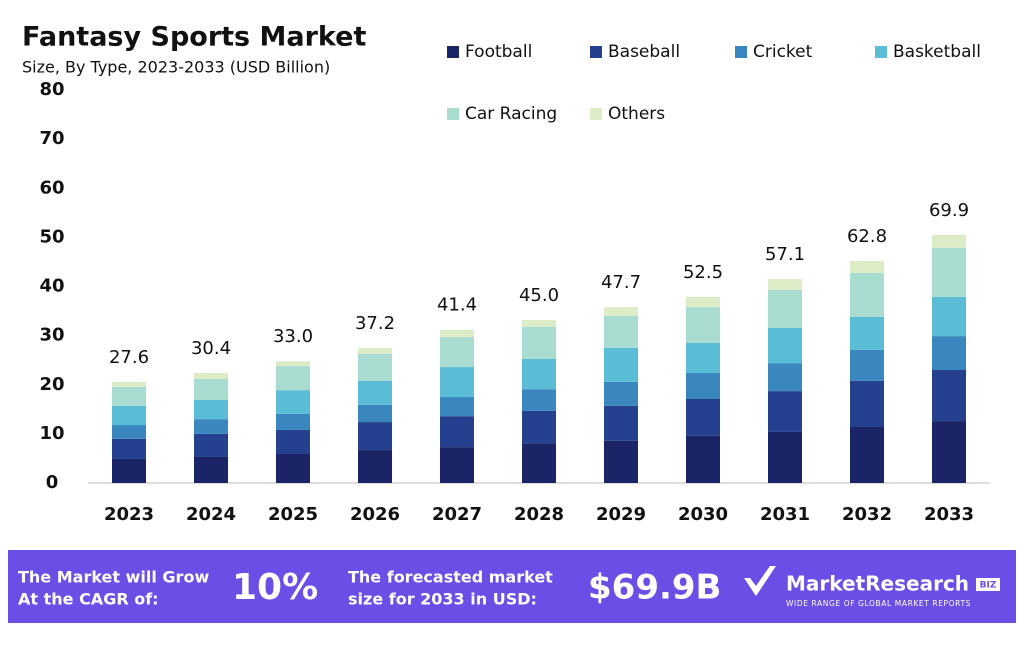 The height and width of the screenshot is (648, 1024). I want to click on total-label: 52.5, so click(703, 272).